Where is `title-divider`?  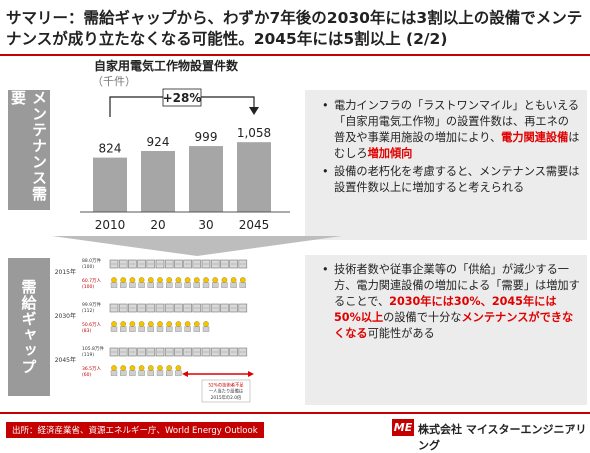 title-divider is located at coordinates (295, 55).